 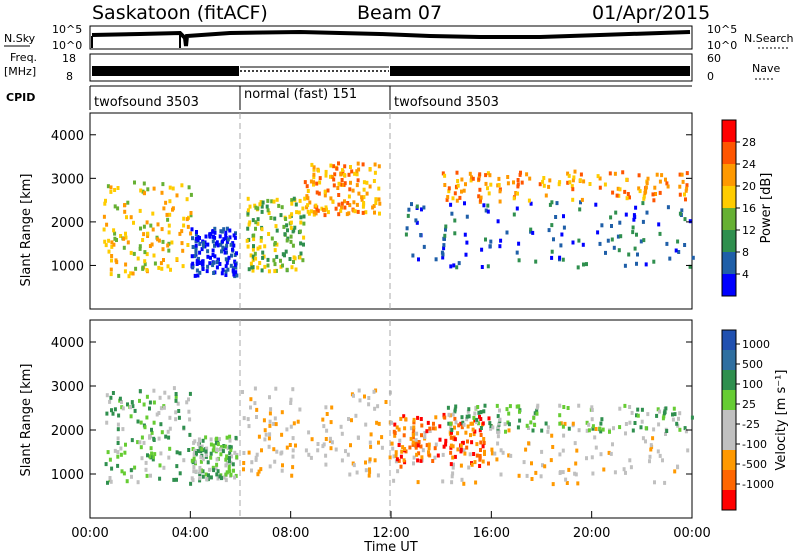 What do you see at coordinates (67, 431) in the screenshot?
I see `y-tick-label: 2000` at bounding box center [67, 431].